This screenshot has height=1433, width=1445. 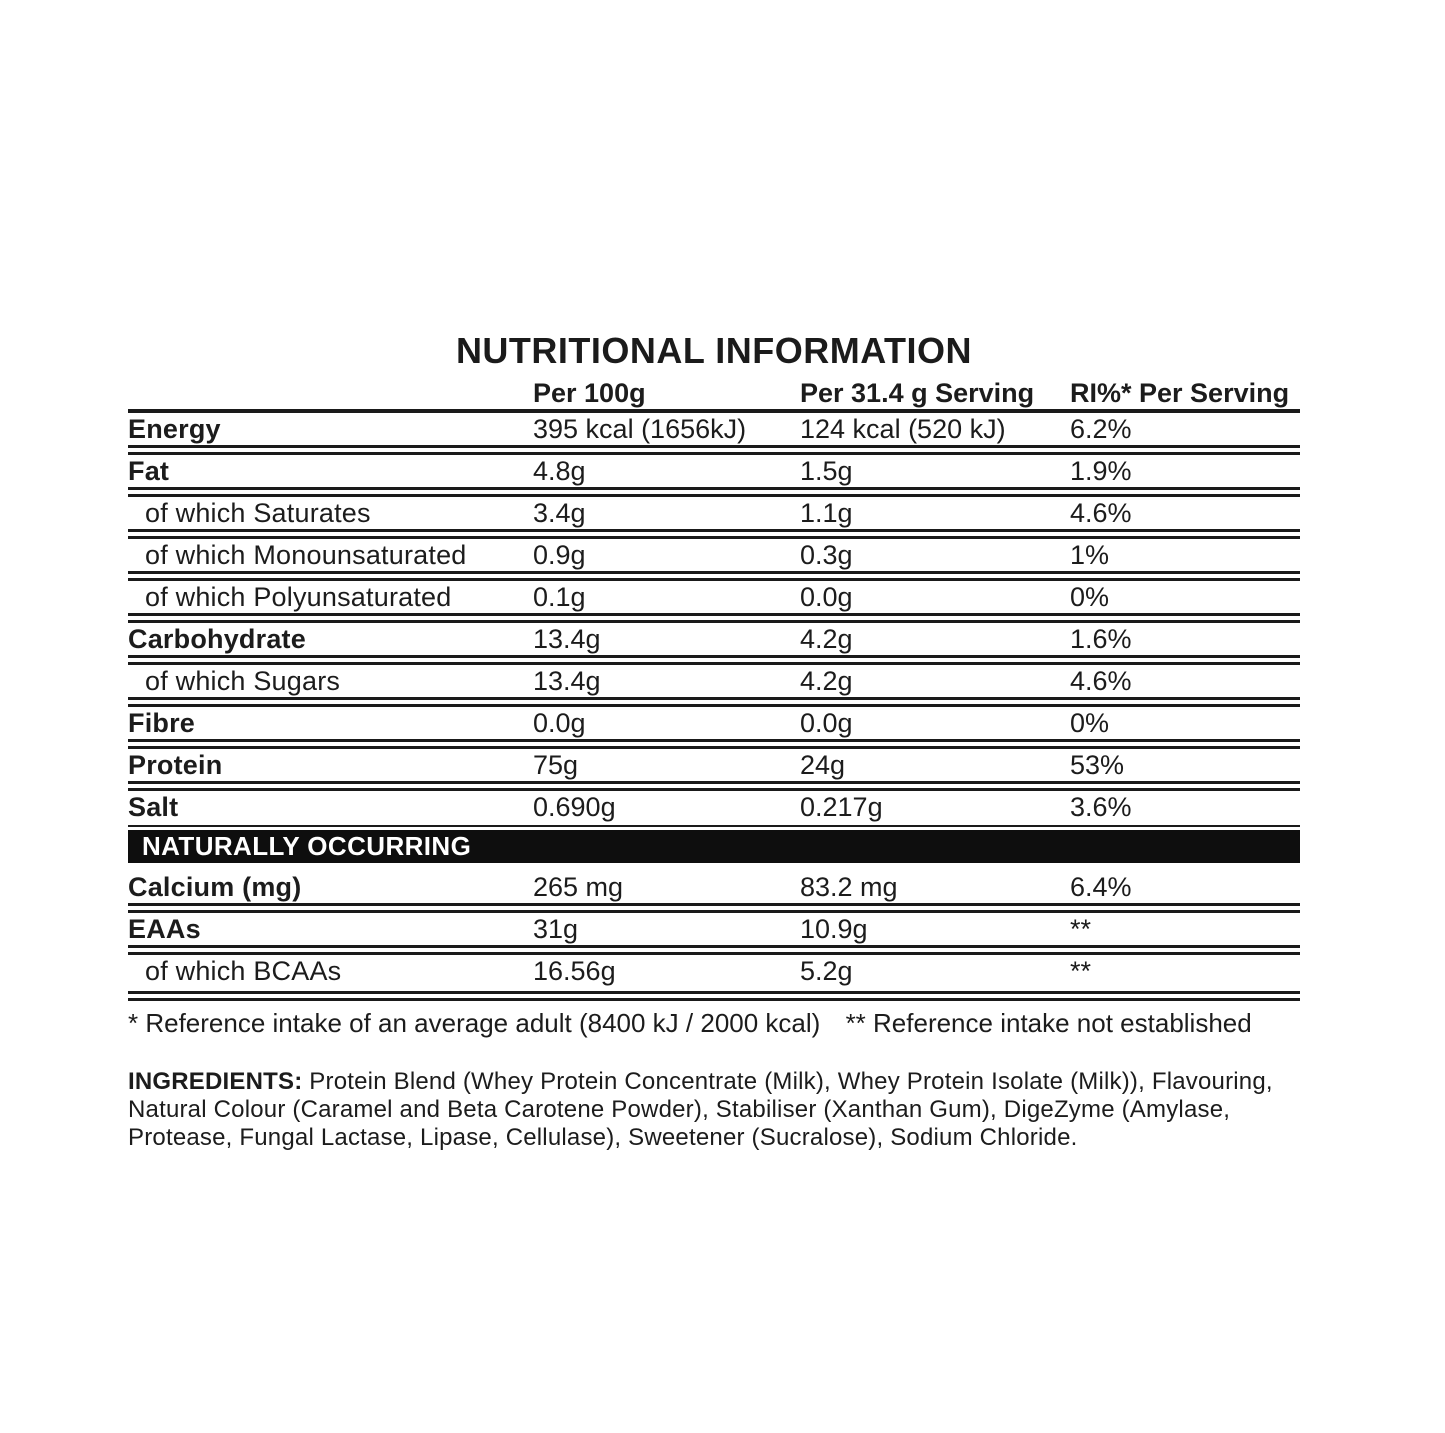 I want to click on table-row: Fat 4.8g 1.5g 1.9%, so click(x=714, y=471).